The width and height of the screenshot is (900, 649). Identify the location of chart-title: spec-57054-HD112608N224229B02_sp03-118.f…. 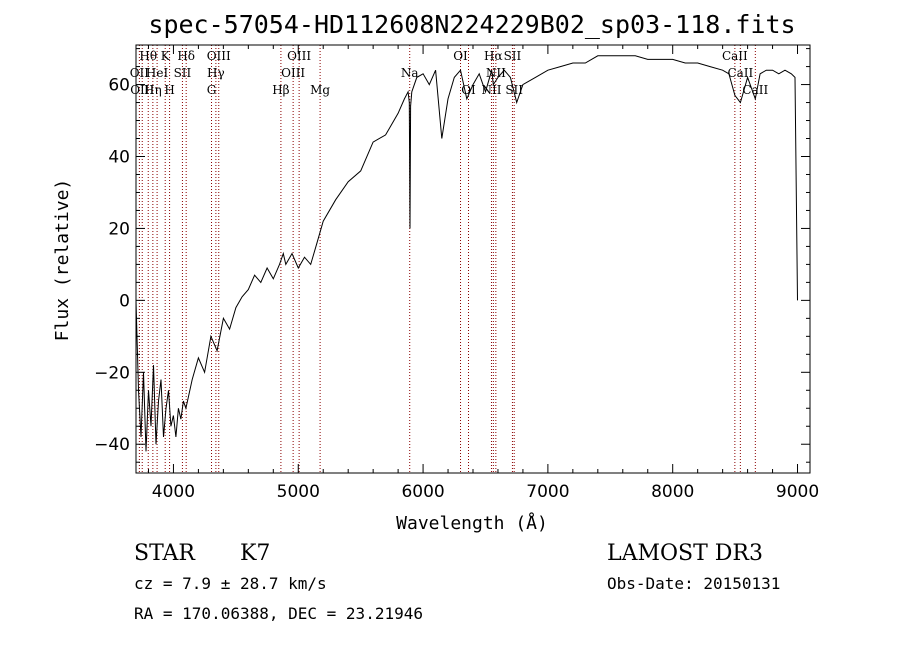
(471, 24).